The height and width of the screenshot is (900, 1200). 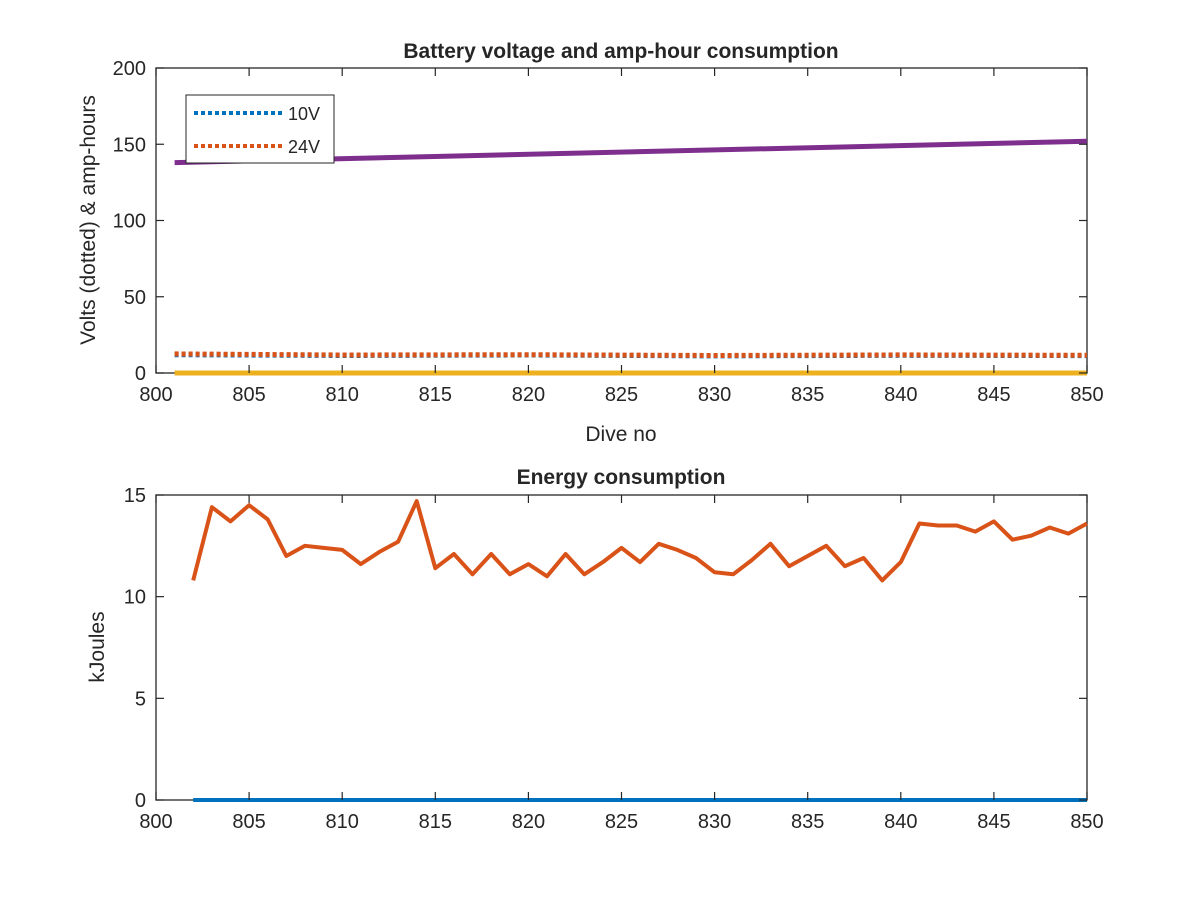 What do you see at coordinates (140, 374) in the screenshot?
I see `battery-y-tick-label: 0` at bounding box center [140, 374].